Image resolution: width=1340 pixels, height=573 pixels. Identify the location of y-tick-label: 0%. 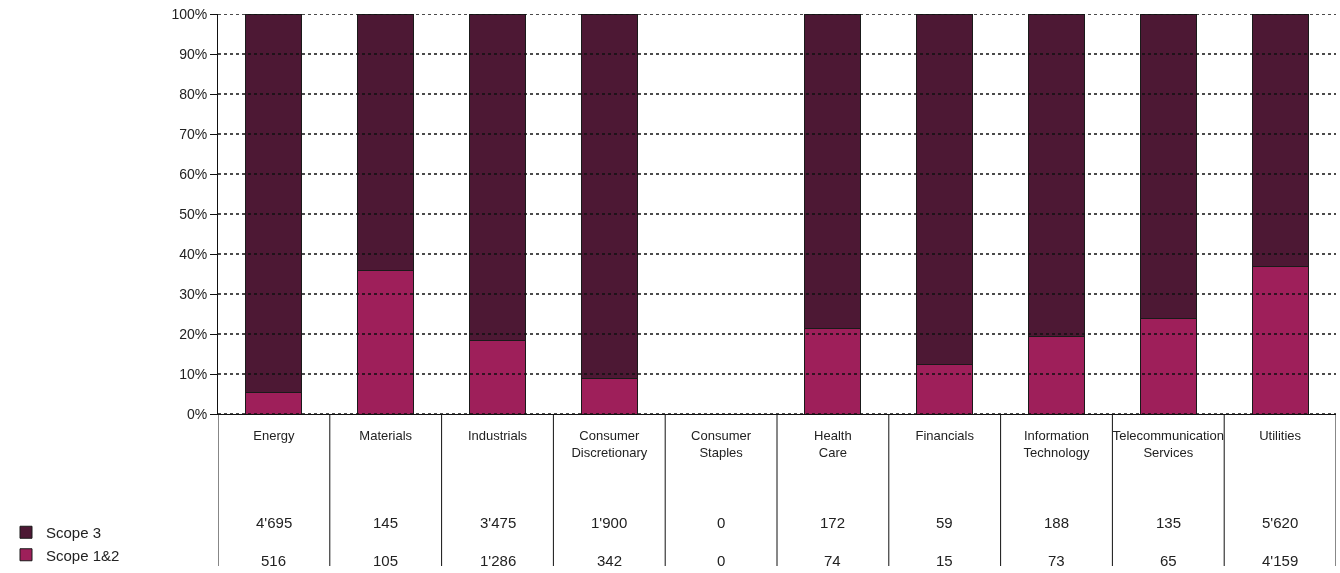
(197, 413).